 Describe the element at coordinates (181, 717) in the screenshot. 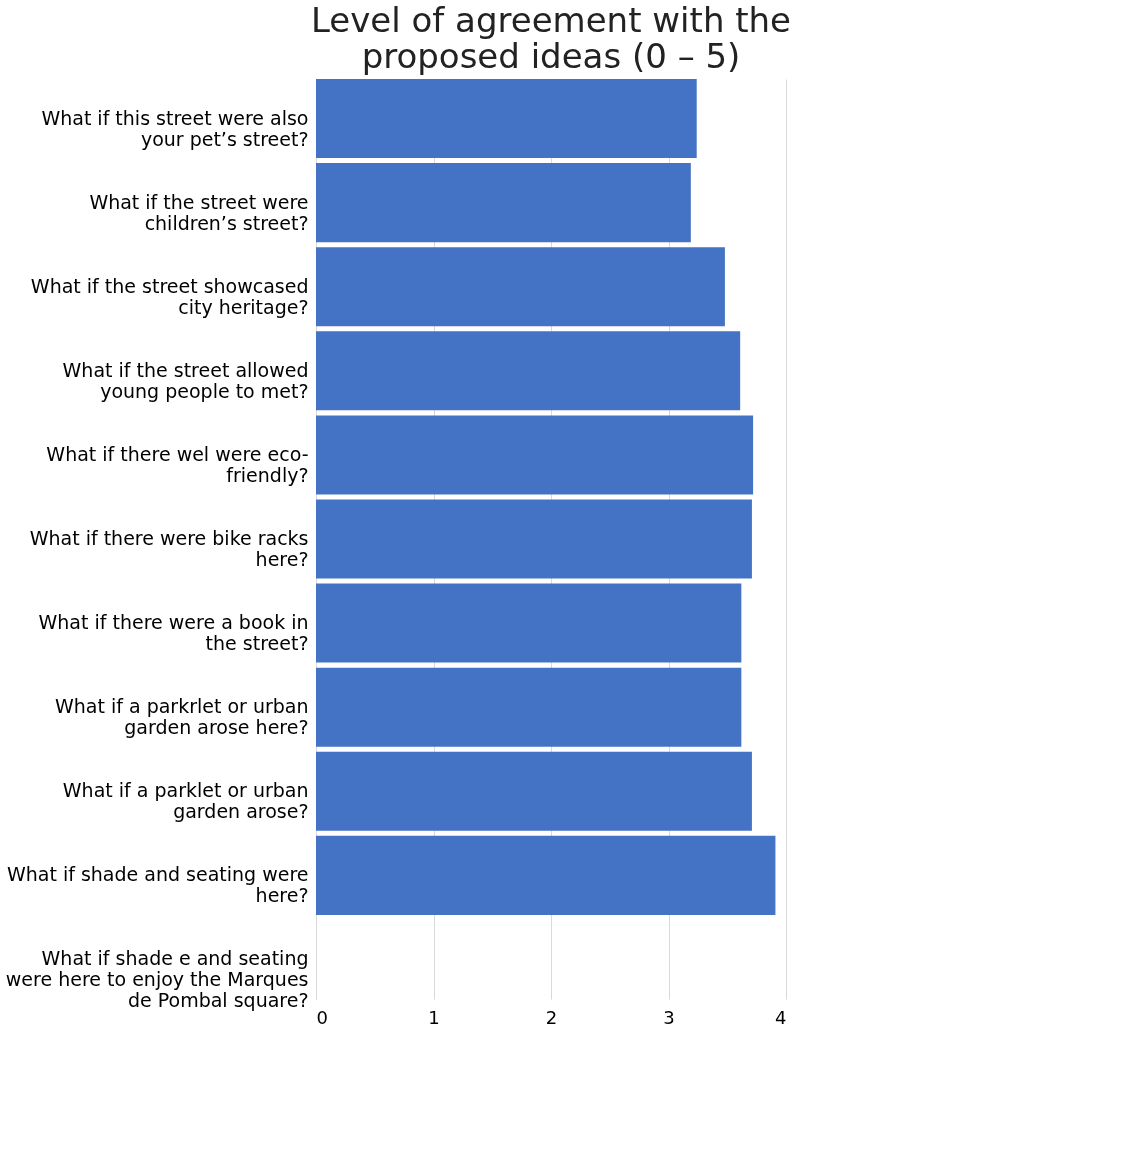

I see `y-tick-label: What if a parkrlet or urban garden arose here?` at that location.